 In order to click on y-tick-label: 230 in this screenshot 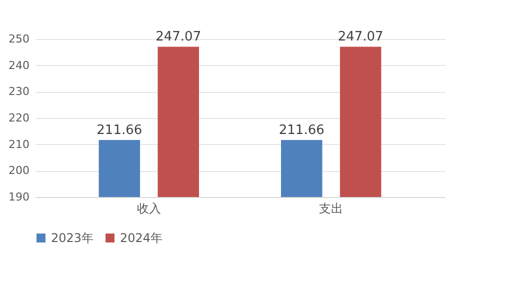, I will do `click(19, 91)`.